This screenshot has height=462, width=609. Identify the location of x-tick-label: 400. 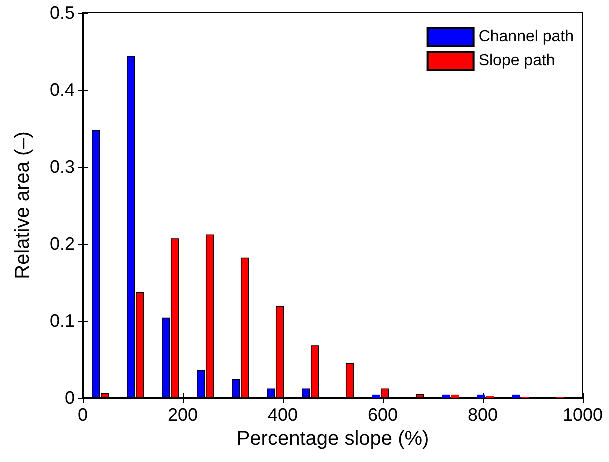
(283, 415).